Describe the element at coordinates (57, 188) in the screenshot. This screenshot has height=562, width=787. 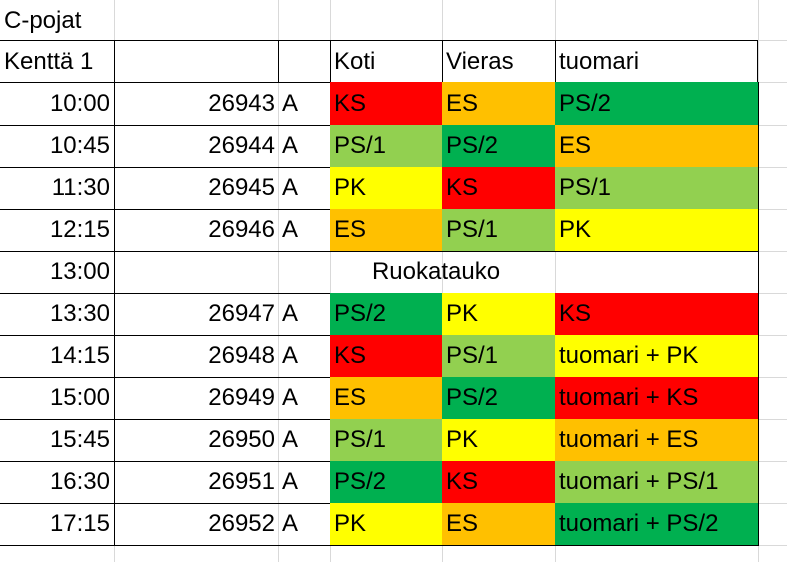
I see `time-cell: 11:30` at that location.